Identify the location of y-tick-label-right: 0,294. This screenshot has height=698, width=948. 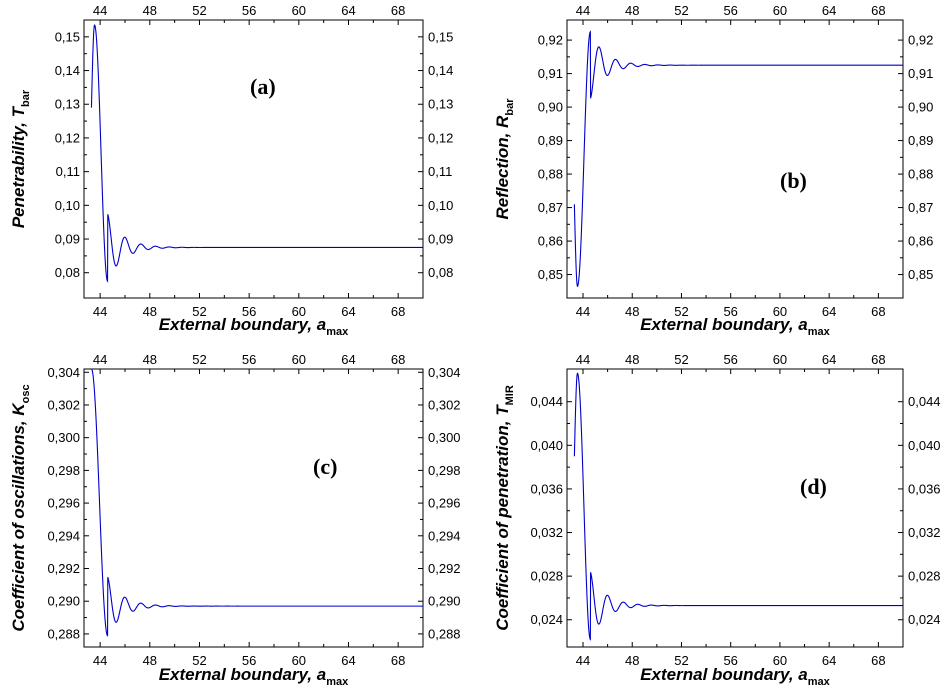
(444, 535).